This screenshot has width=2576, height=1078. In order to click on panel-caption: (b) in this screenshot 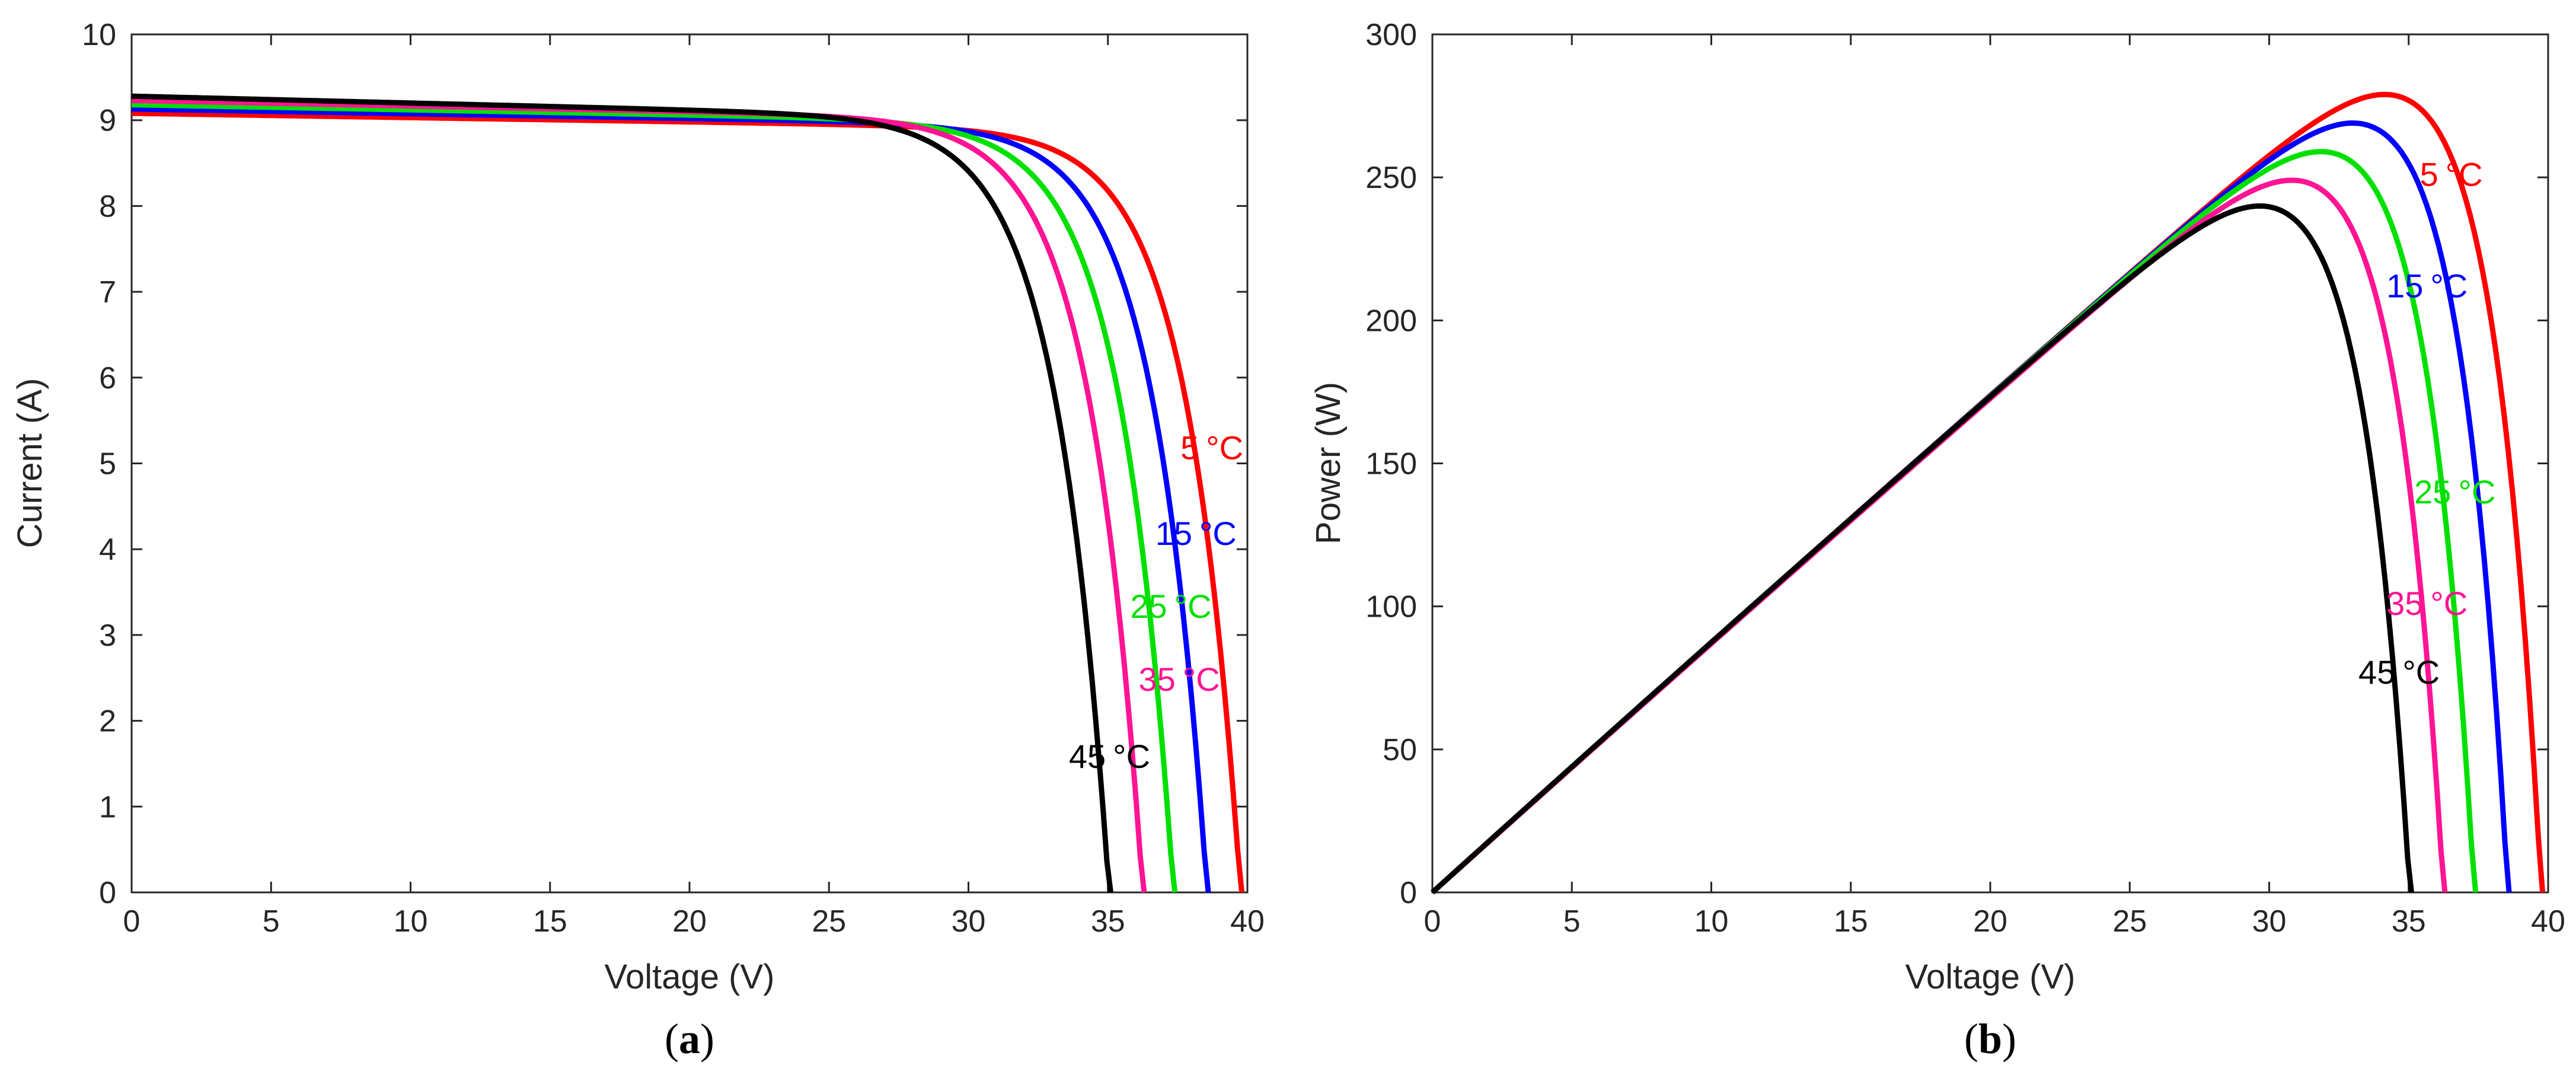, I will do `click(1990, 1039)`.